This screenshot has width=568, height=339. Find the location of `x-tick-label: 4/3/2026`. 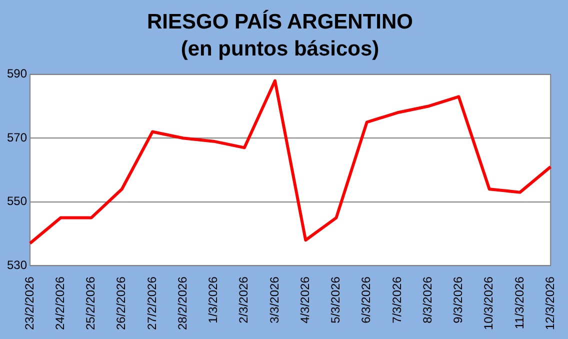

x-tick-label: 4/3/2026 is located at coordinates (305, 300).